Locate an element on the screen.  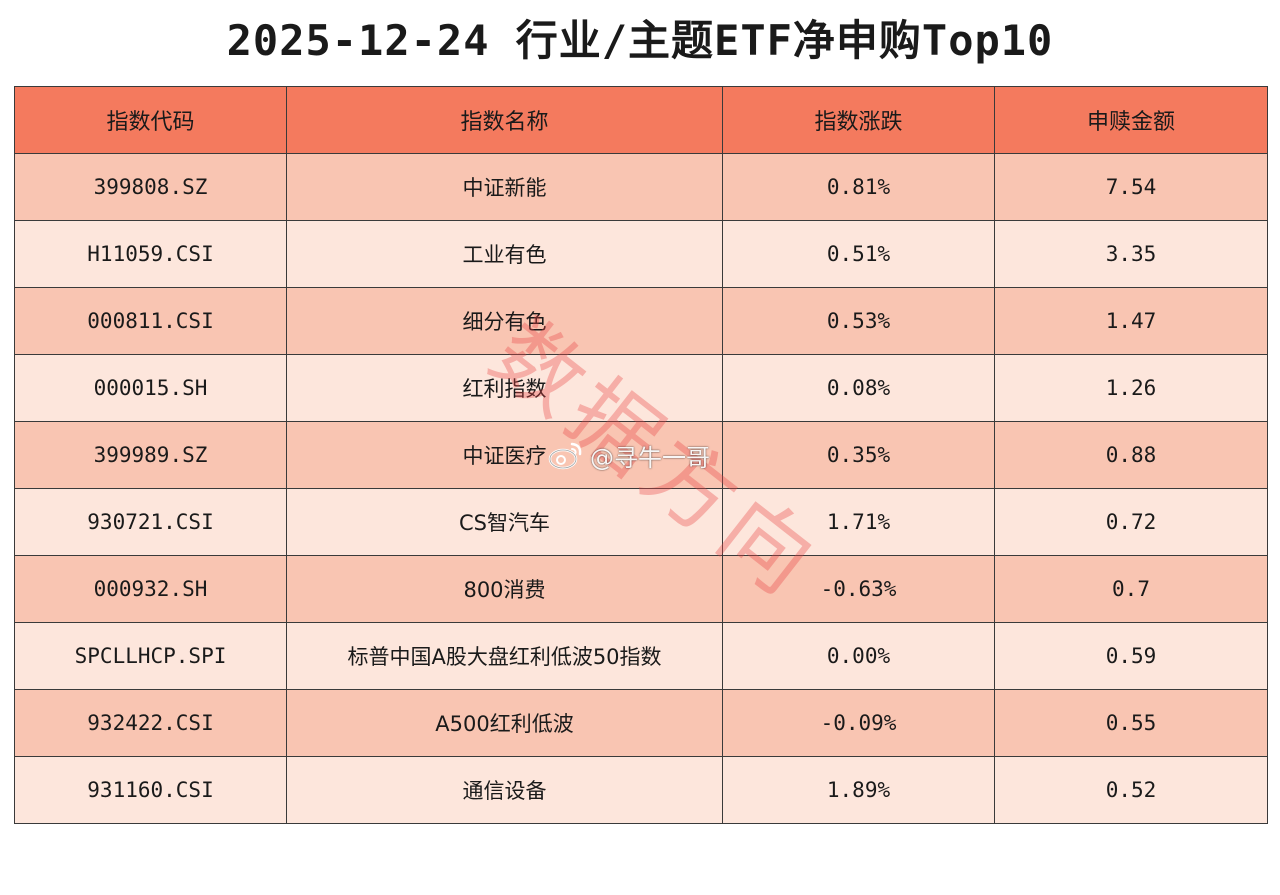
header-index-name: 指数名称 is located at coordinates (504, 120).